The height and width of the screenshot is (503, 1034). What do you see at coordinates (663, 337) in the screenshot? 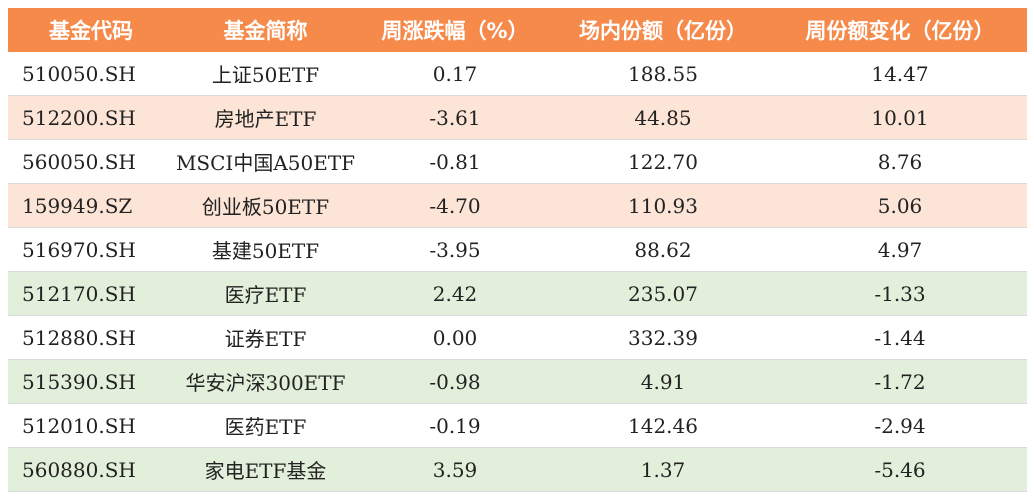
I see `cell-shares: 332.39` at bounding box center [663, 337].